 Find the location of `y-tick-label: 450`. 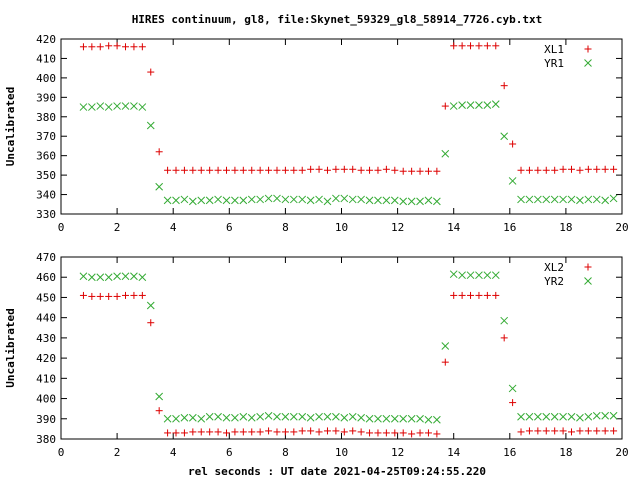

y-tick-label: 450 is located at coordinates (46, 297).